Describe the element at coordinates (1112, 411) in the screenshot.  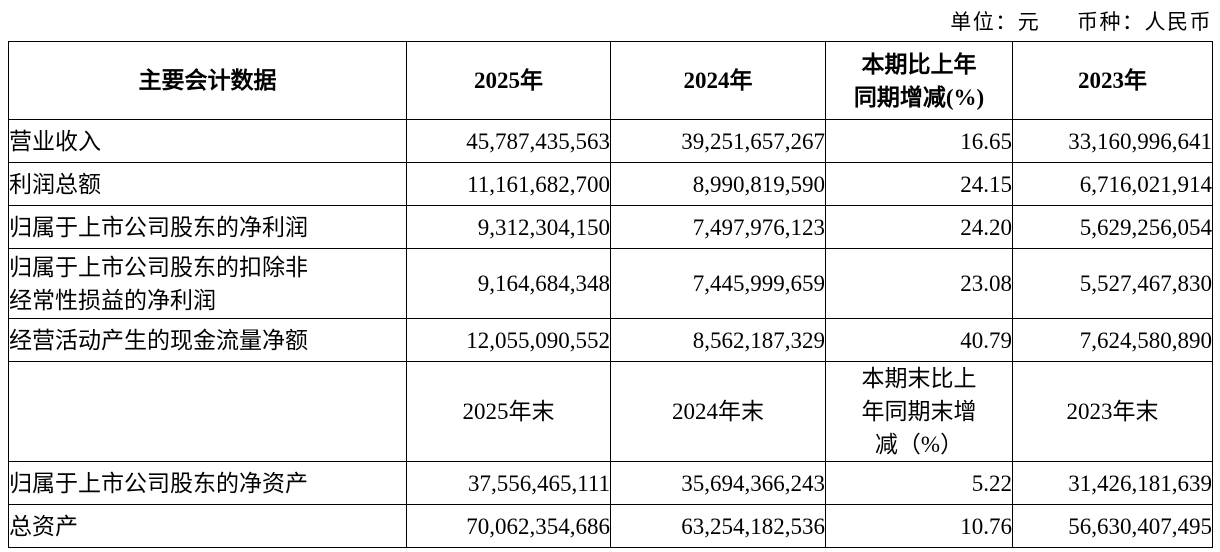
I see `column-header-2023-end: 2023年末` at that location.